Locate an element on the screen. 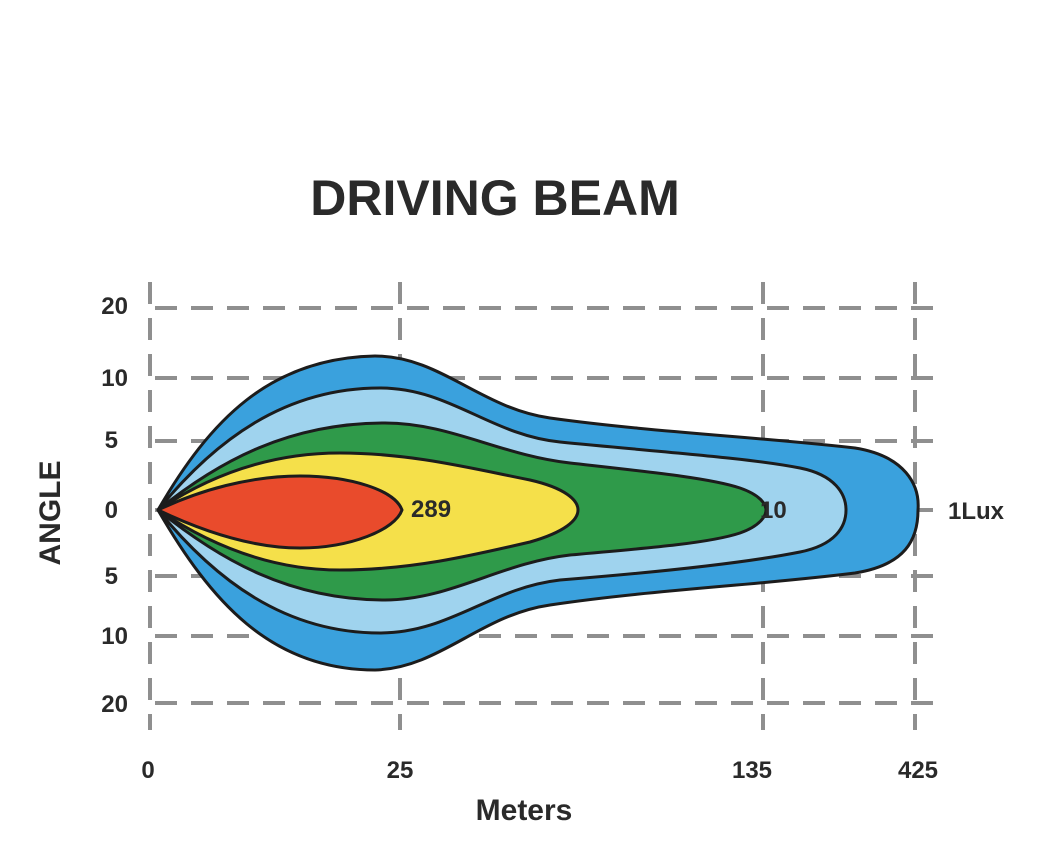 The image size is (1054, 857). x-tick-label: 135 is located at coordinates (752, 770).